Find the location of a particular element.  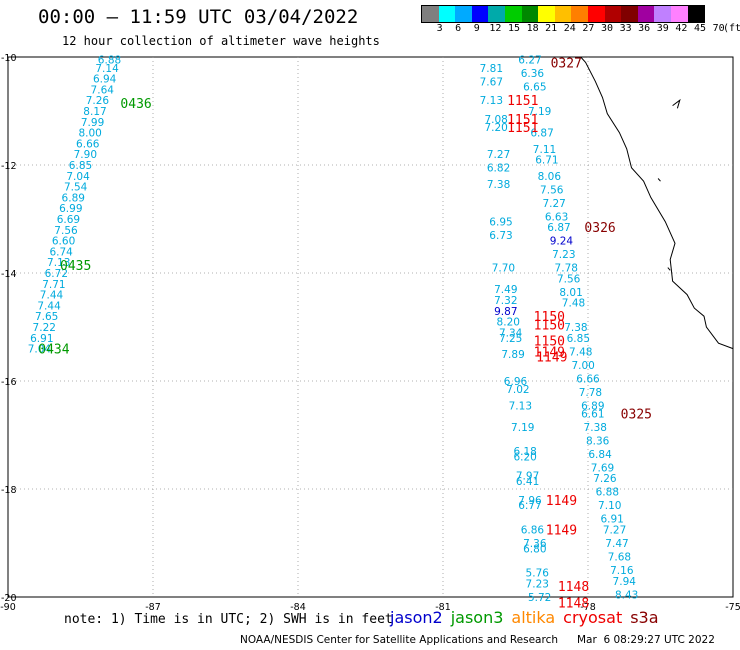

wave-height-label: 7.81 is located at coordinates (491, 69).